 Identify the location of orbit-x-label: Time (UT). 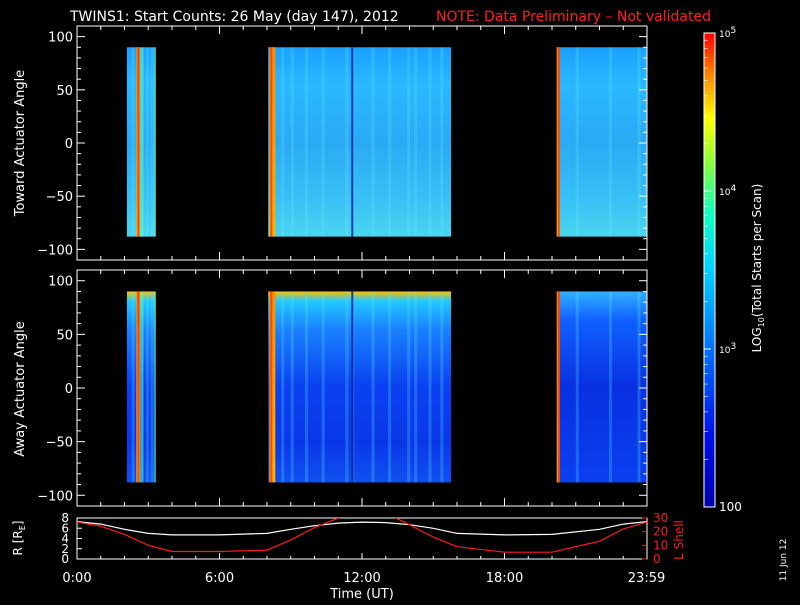
(361, 593).